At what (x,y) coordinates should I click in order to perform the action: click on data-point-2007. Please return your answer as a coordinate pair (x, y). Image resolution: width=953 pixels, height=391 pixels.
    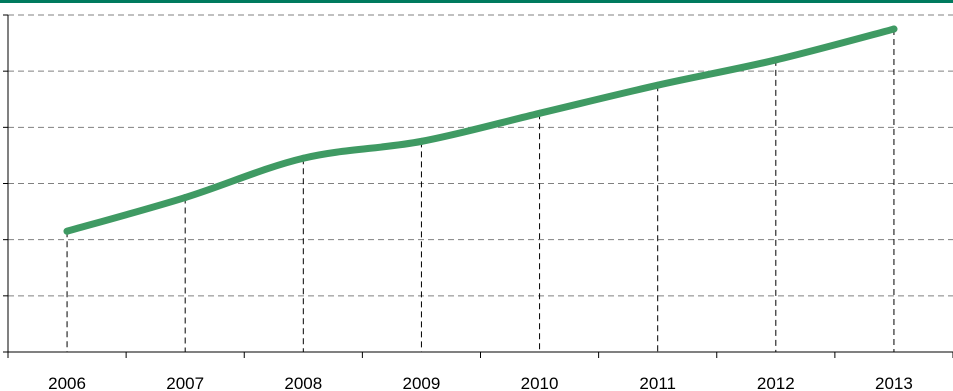
    Looking at the image, I should click on (185, 198).